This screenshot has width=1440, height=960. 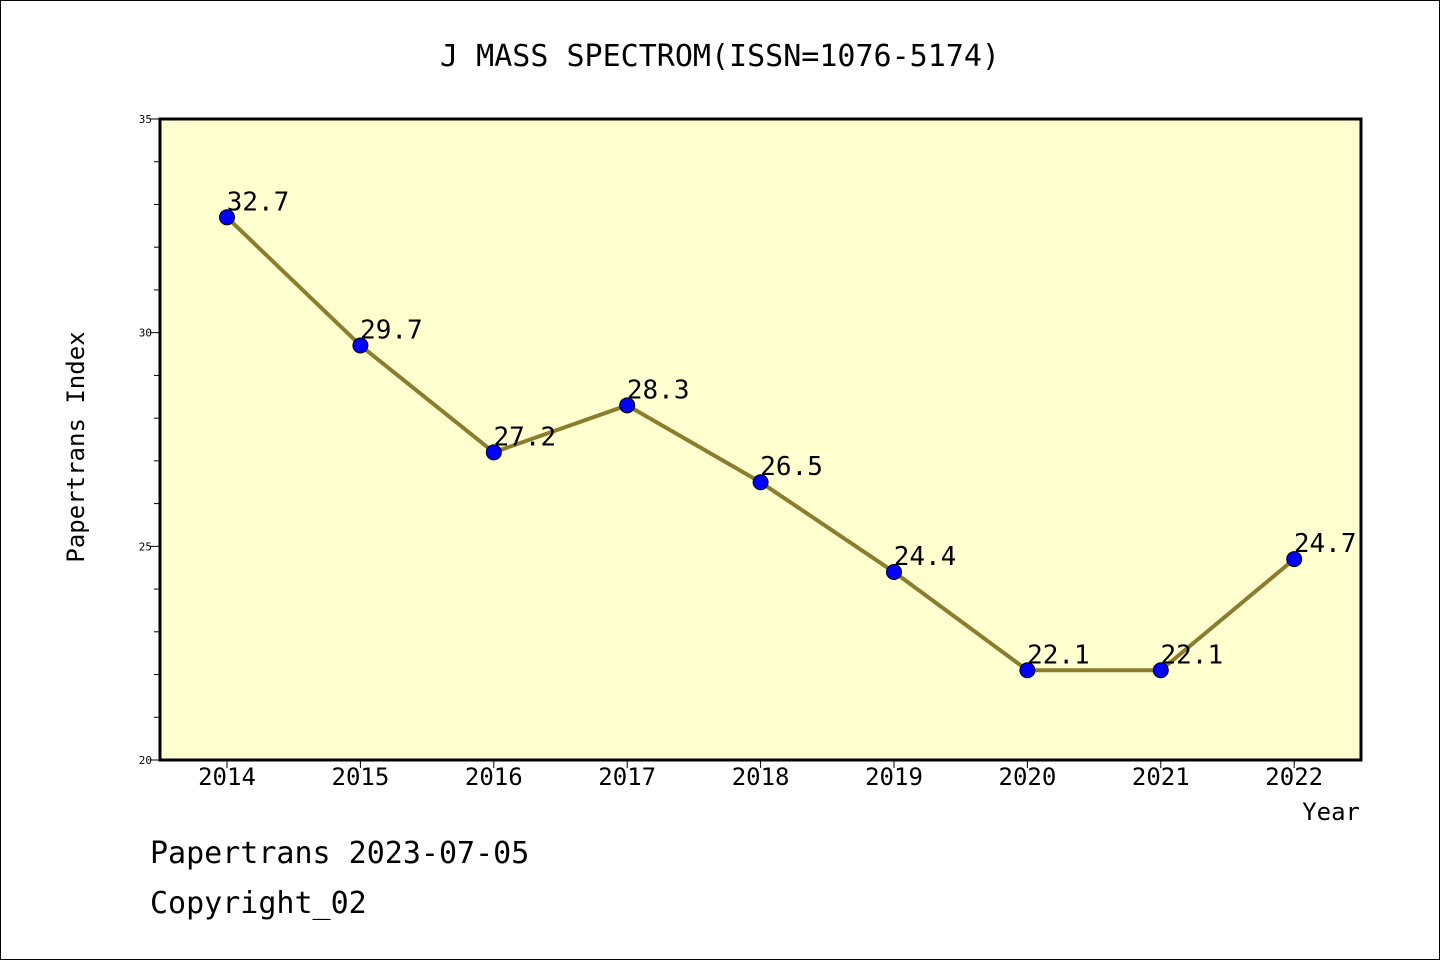 What do you see at coordinates (658, 390) in the screenshot?
I see `data-label: 28.3` at bounding box center [658, 390].